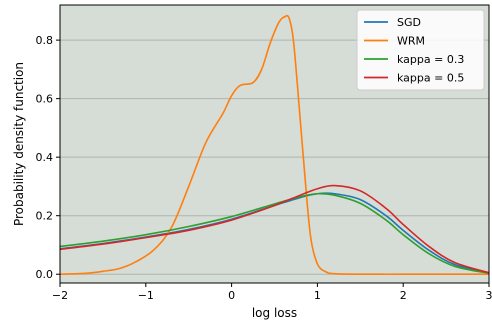  Describe the element at coordinates (231, 295) in the screenshot. I see `x-tick-label: 0` at that location.